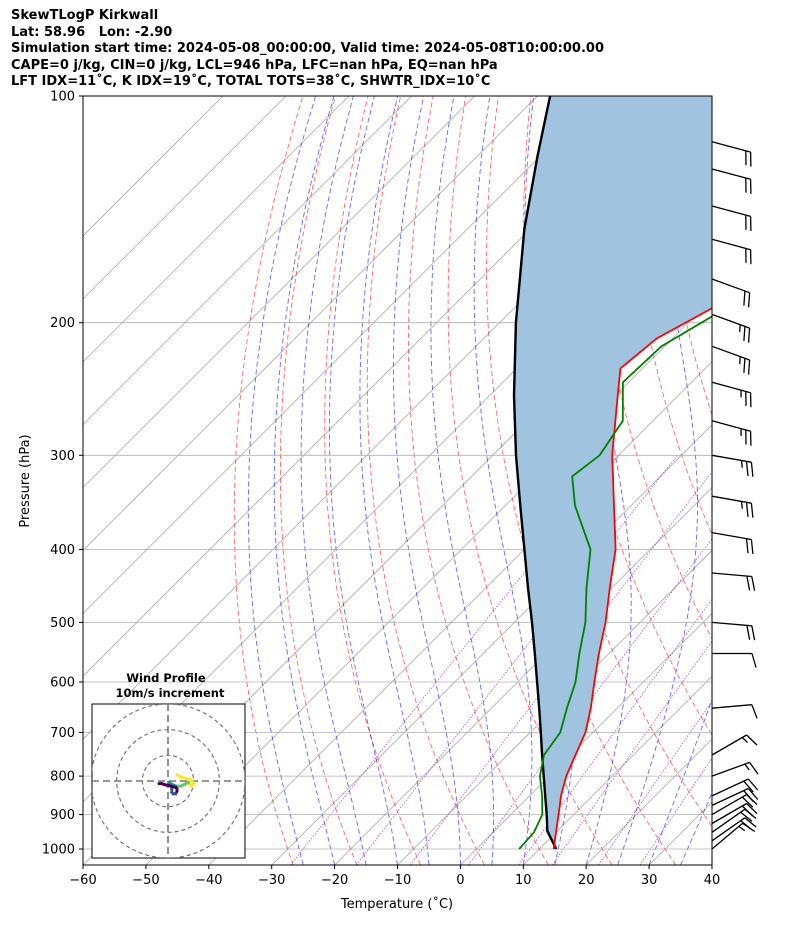 The height and width of the screenshot is (937, 794). What do you see at coordinates (62, 550) in the screenshot?
I see `y-tick-label: 400` at bounding box center [62, 550].